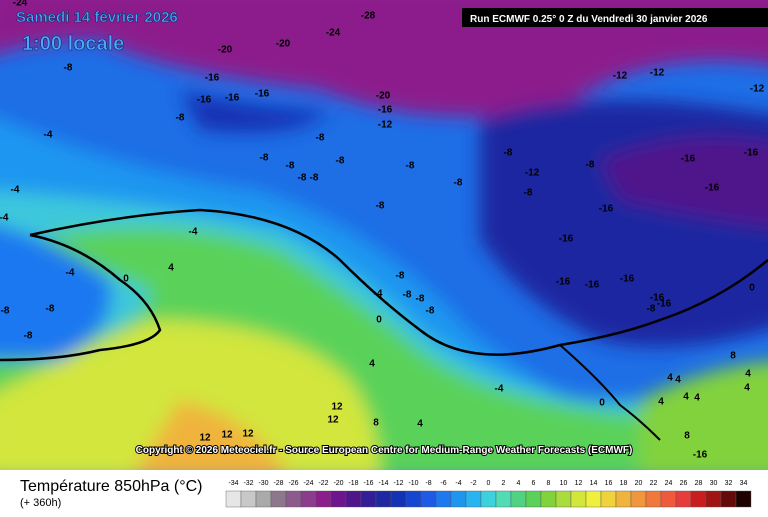 The image size is (768, 517). Describe the element at coordinates (323, 483) in the screenshot. I see `legend-label: -22` at that location.